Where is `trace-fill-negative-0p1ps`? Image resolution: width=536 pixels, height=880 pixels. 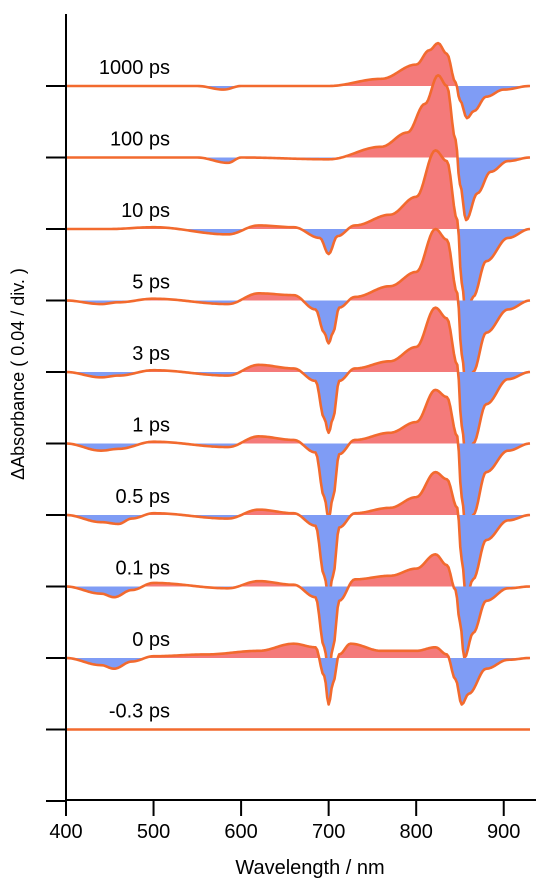 trace-fill-negative-0p1ps is located at coordinates (298, 629).